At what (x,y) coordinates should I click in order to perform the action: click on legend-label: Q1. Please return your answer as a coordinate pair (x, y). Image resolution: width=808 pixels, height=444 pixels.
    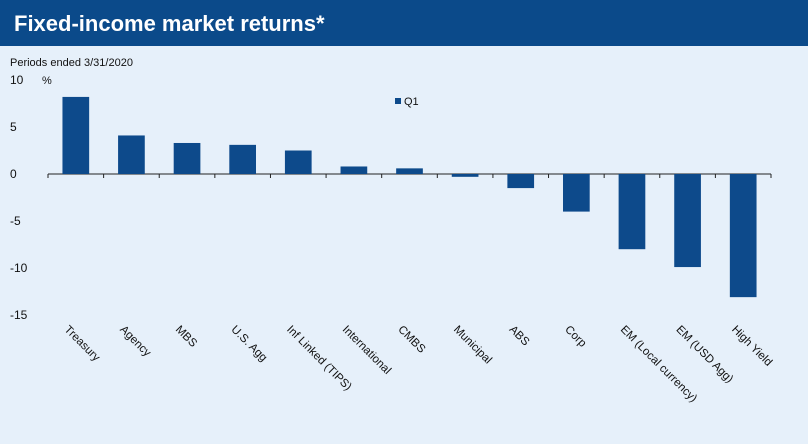
    Looking at the image, I should click on (411, 102).